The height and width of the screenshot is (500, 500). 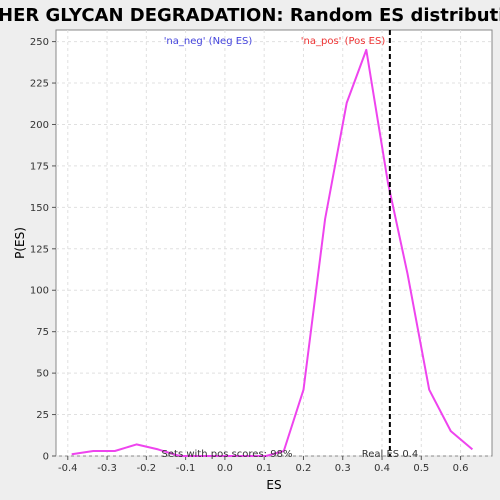 I want to click on x-tick-label: -0.1, so click(x=186, y=468).